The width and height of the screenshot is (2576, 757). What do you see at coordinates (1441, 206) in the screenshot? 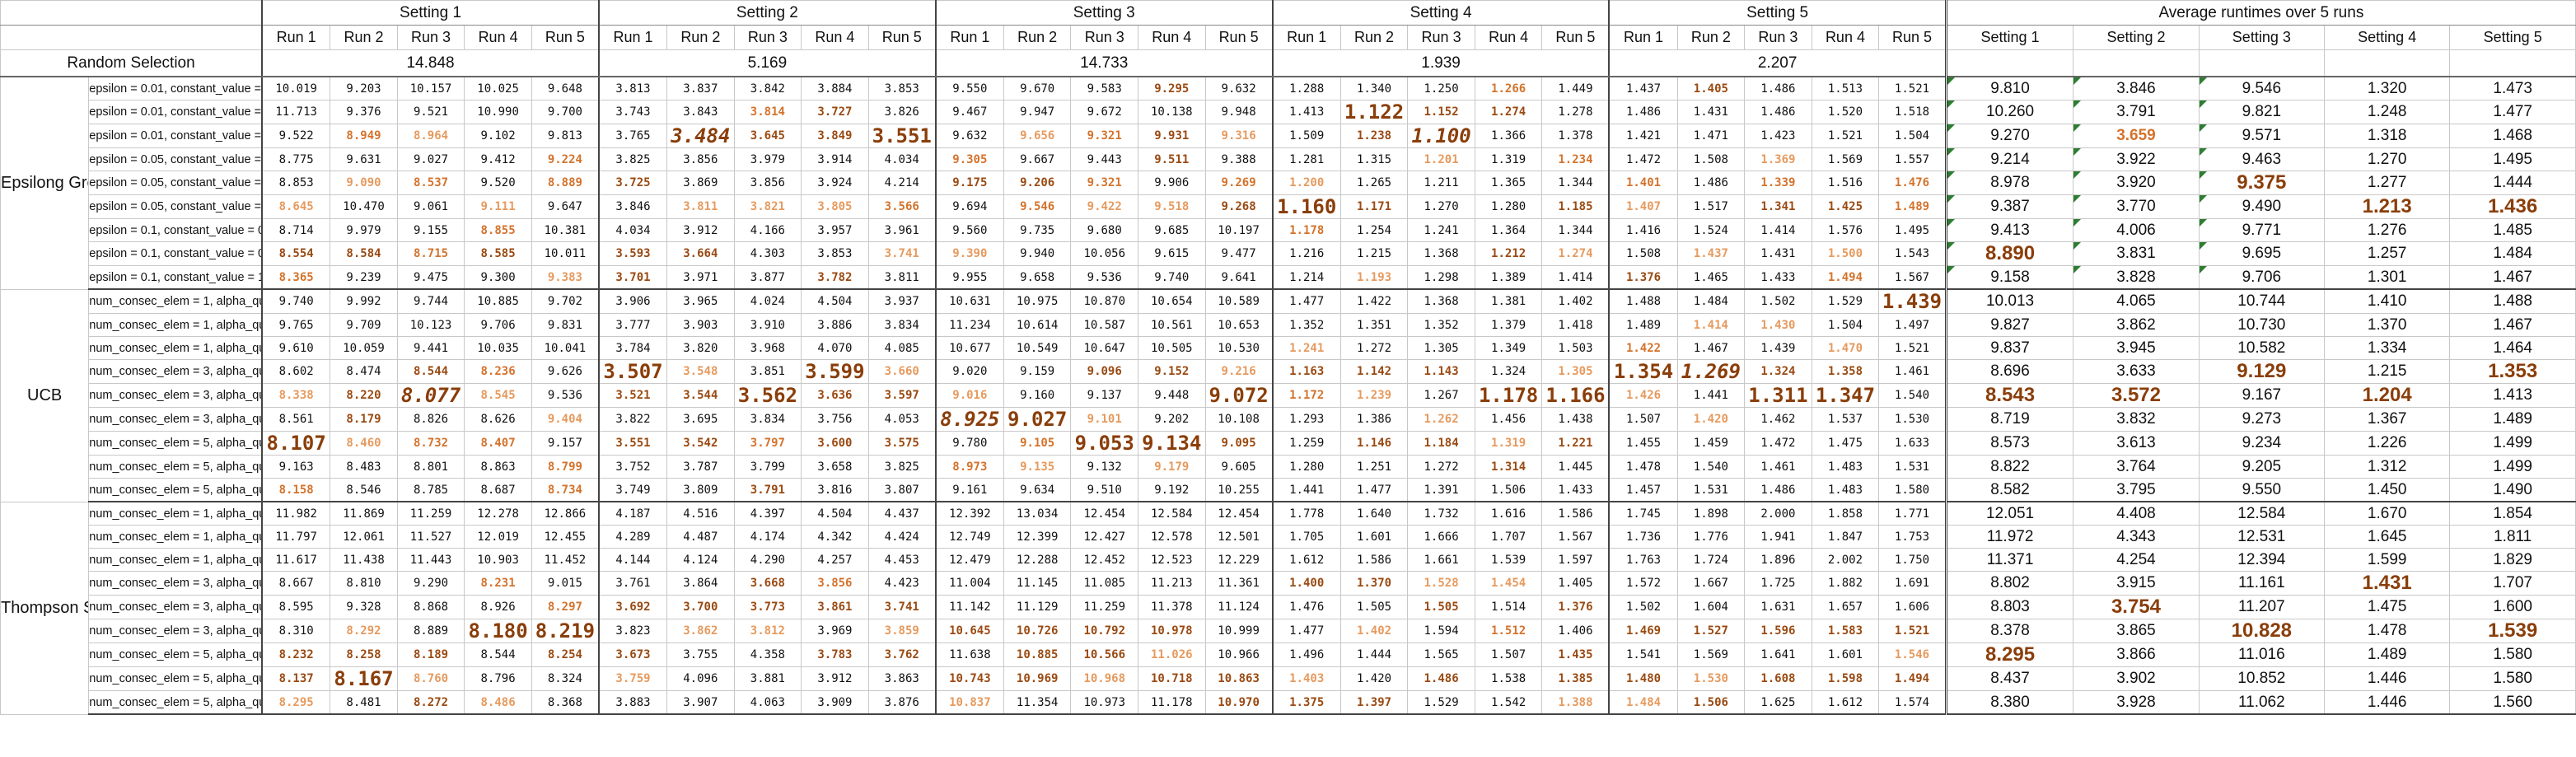
I see `run-value: 1.270` at bounding box center [1441, 206].